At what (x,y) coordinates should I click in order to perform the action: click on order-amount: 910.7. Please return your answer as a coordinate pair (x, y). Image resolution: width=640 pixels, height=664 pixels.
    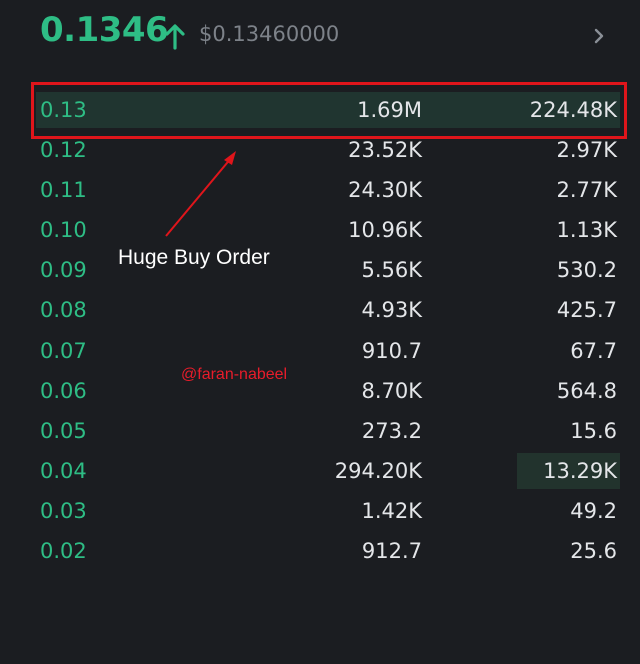
    Looking at the image, I should click on (391, 350).